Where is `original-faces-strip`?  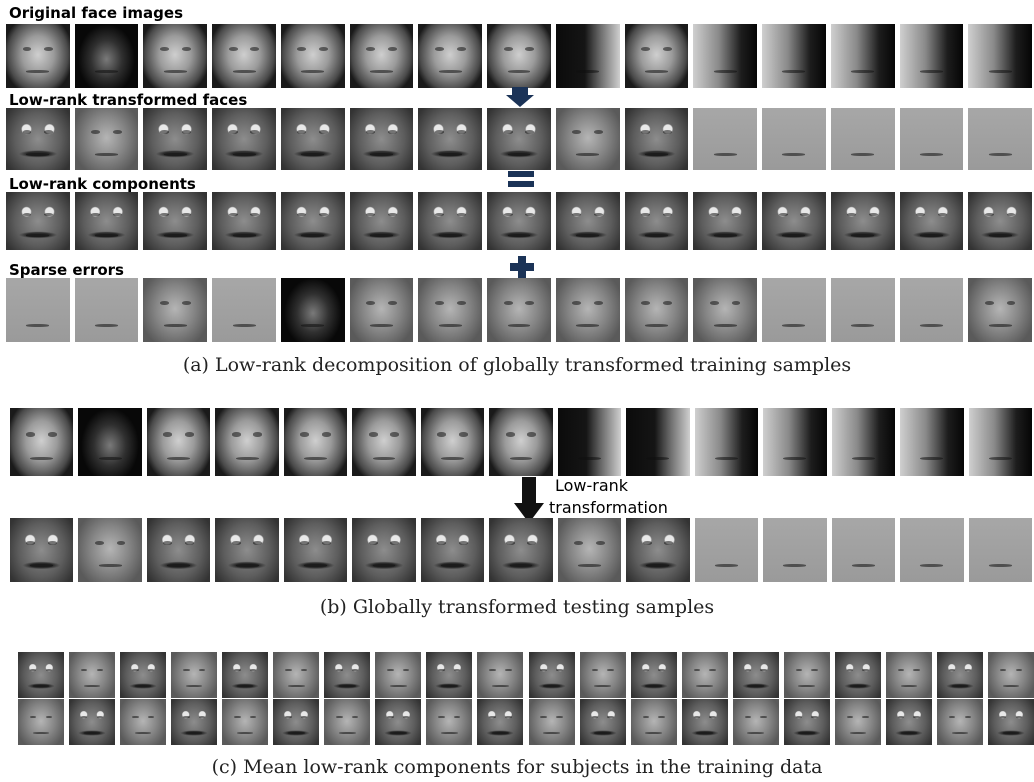
original-faces-strip is located at coordinates (517, 56).